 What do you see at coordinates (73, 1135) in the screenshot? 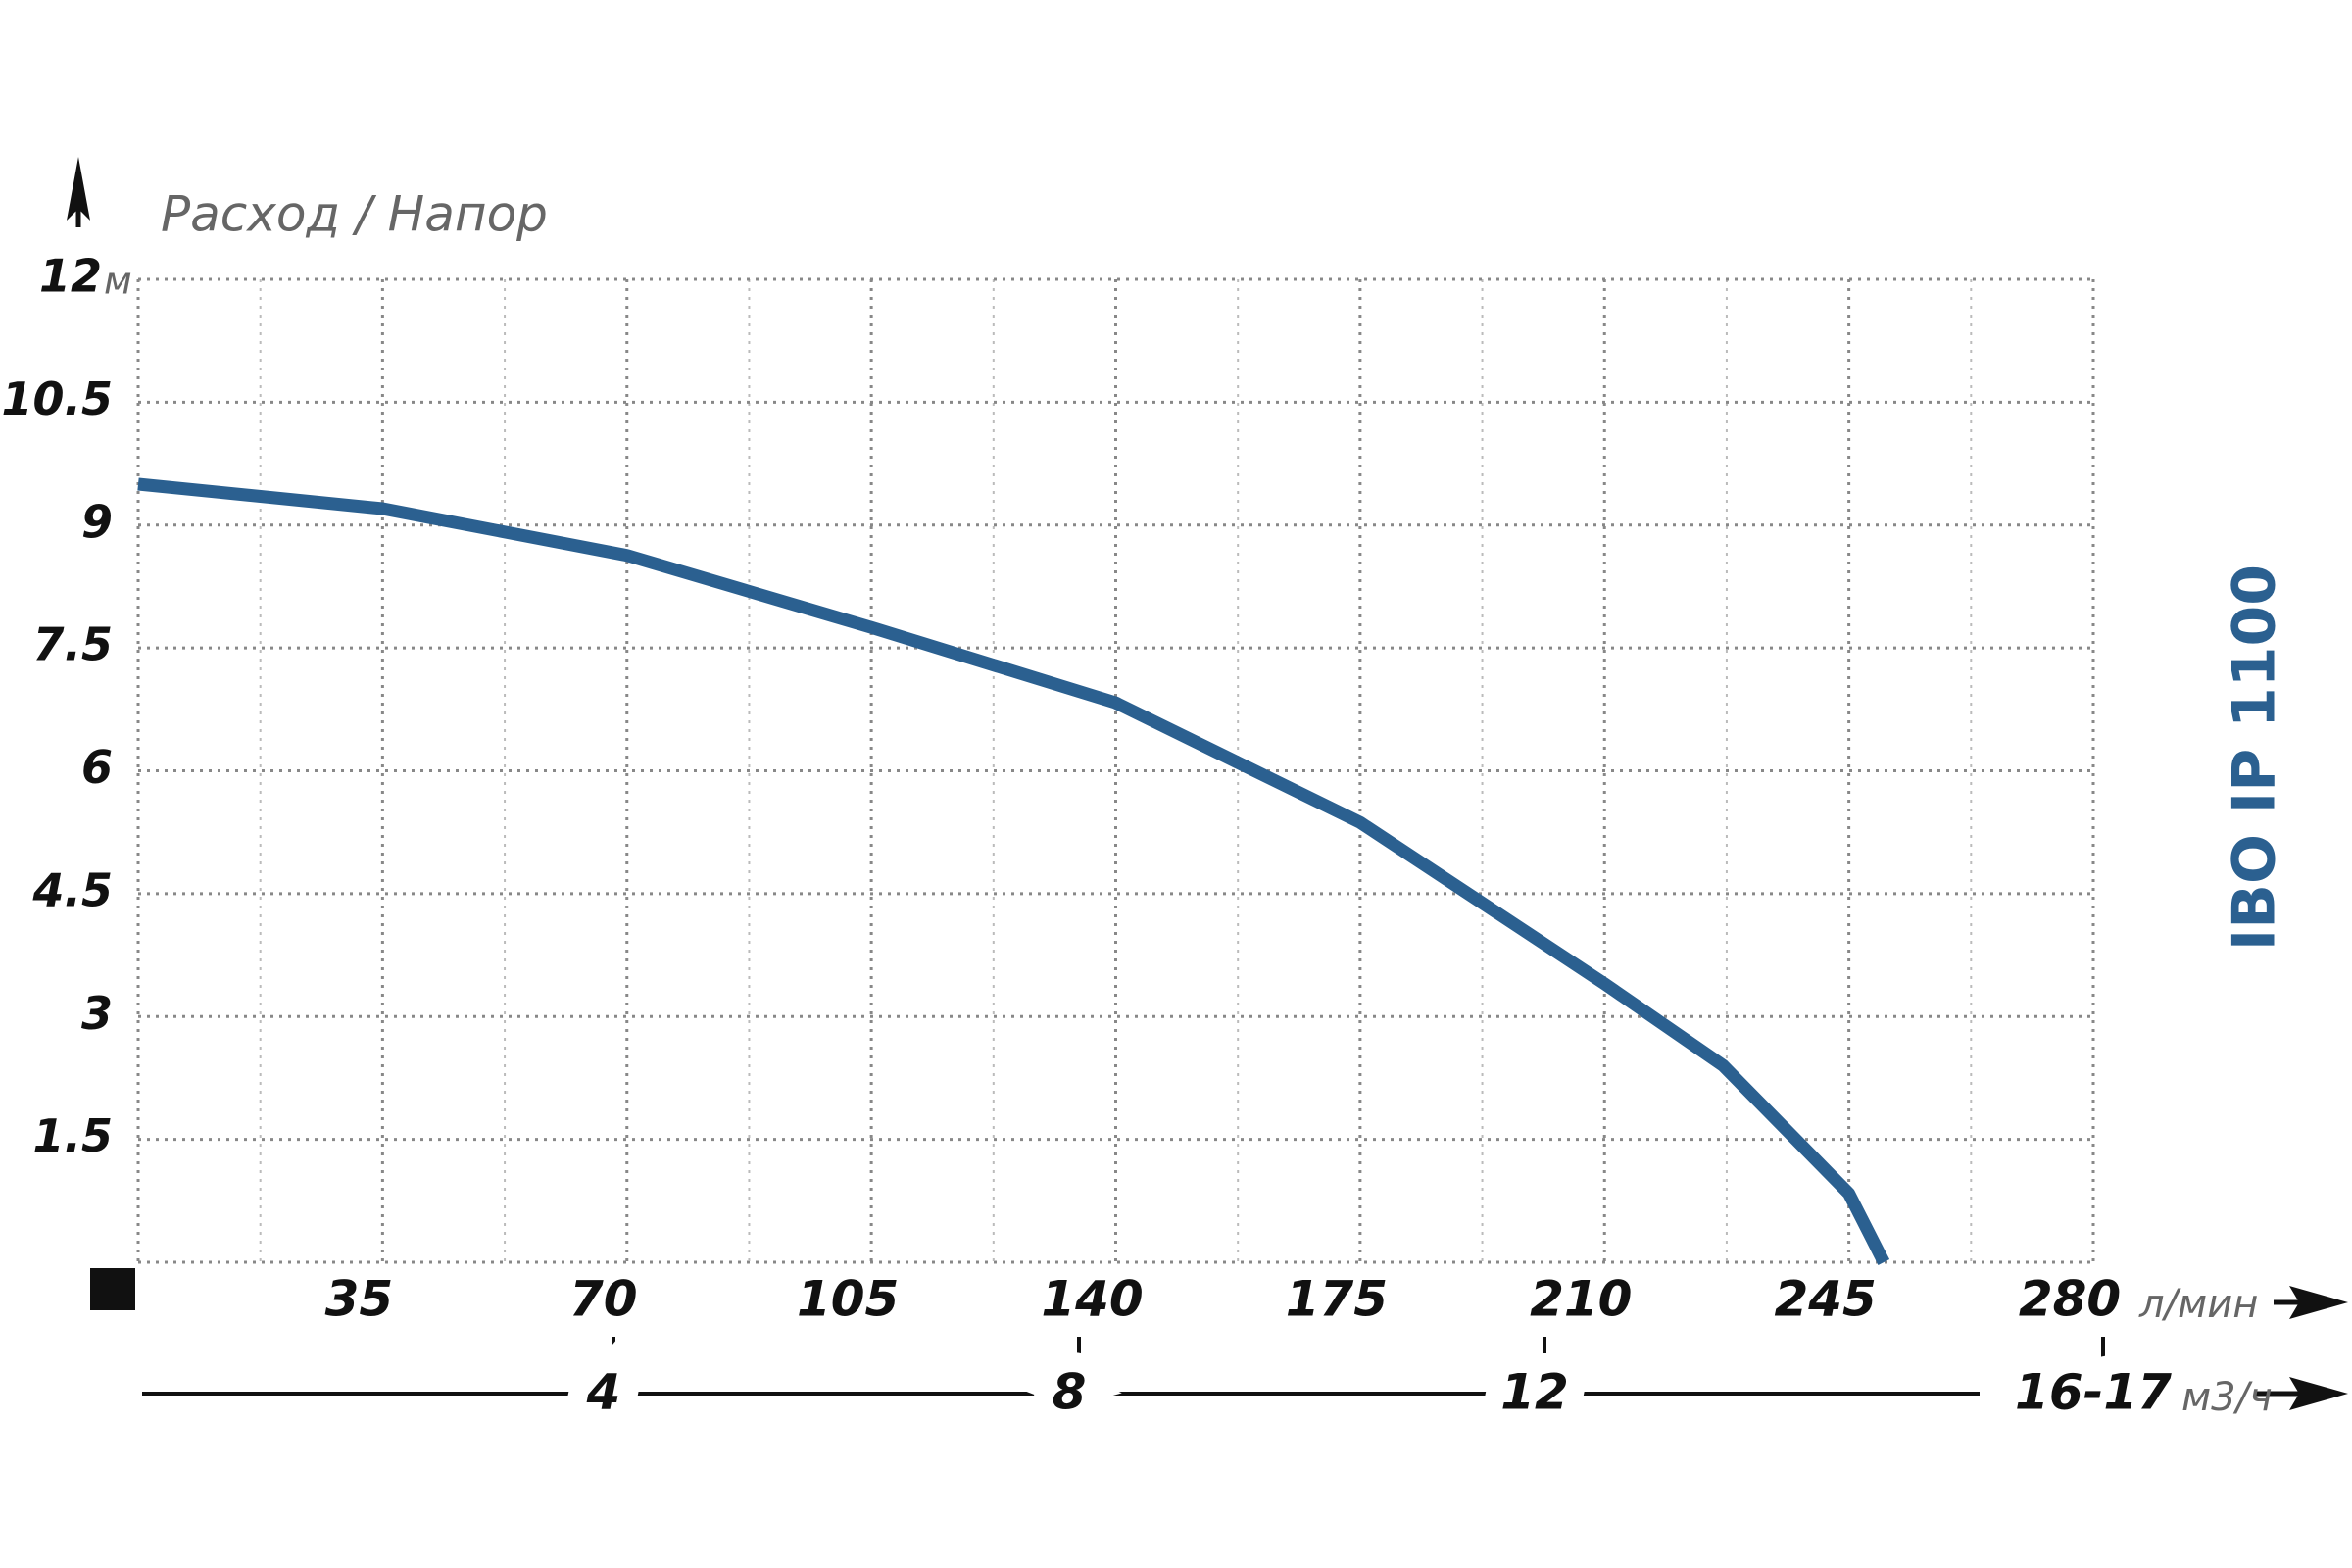
I see `y-tick-label: 1.5` at bounding box center [73, 1135].